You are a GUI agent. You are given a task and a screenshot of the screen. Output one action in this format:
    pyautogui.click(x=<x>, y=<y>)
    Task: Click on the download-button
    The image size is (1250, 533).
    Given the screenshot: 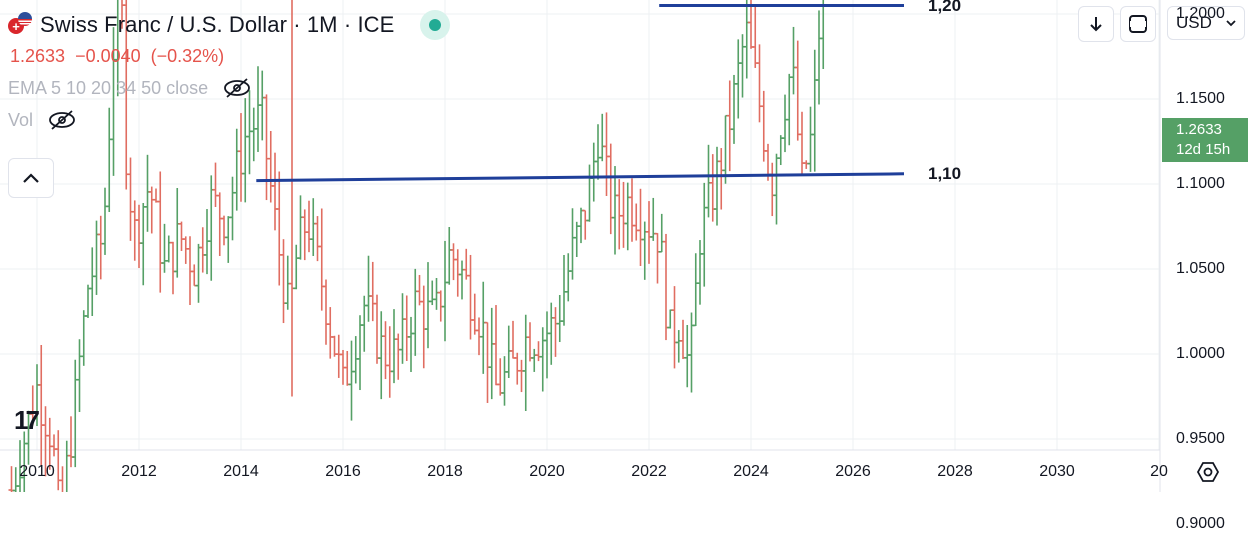 What is the action you would take?
    pyautogui.click(x=1096, y=24)
    